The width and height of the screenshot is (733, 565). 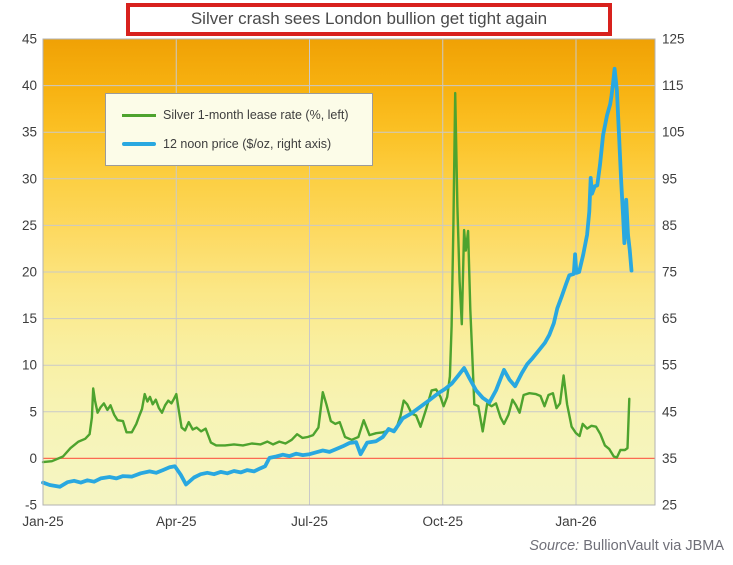 I want to click on axis-tick-label-right: 75, so click(x=669, y=272).